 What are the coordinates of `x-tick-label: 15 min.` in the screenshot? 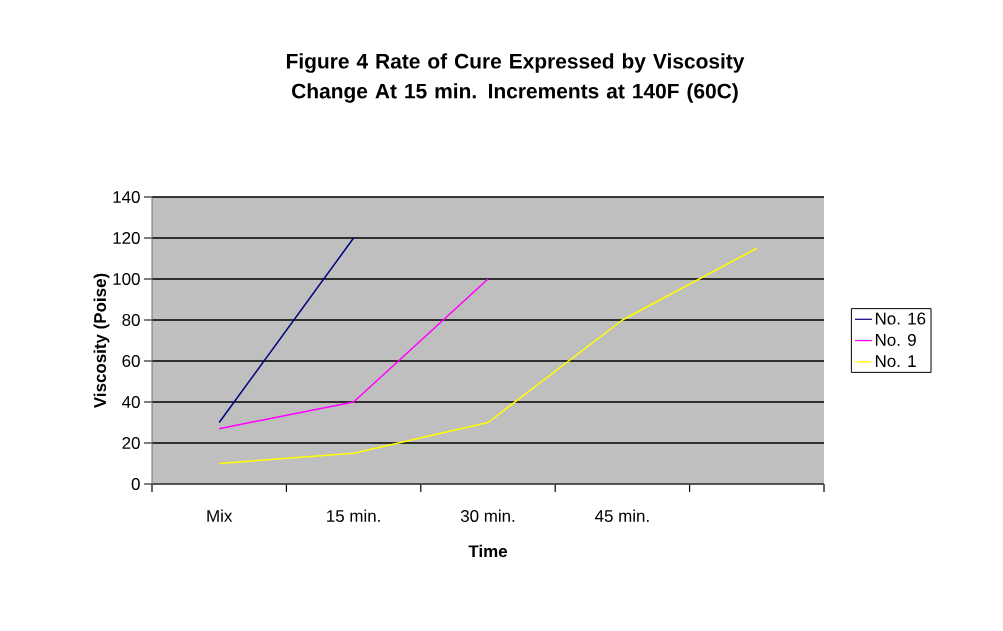 It's located at (353, 515).